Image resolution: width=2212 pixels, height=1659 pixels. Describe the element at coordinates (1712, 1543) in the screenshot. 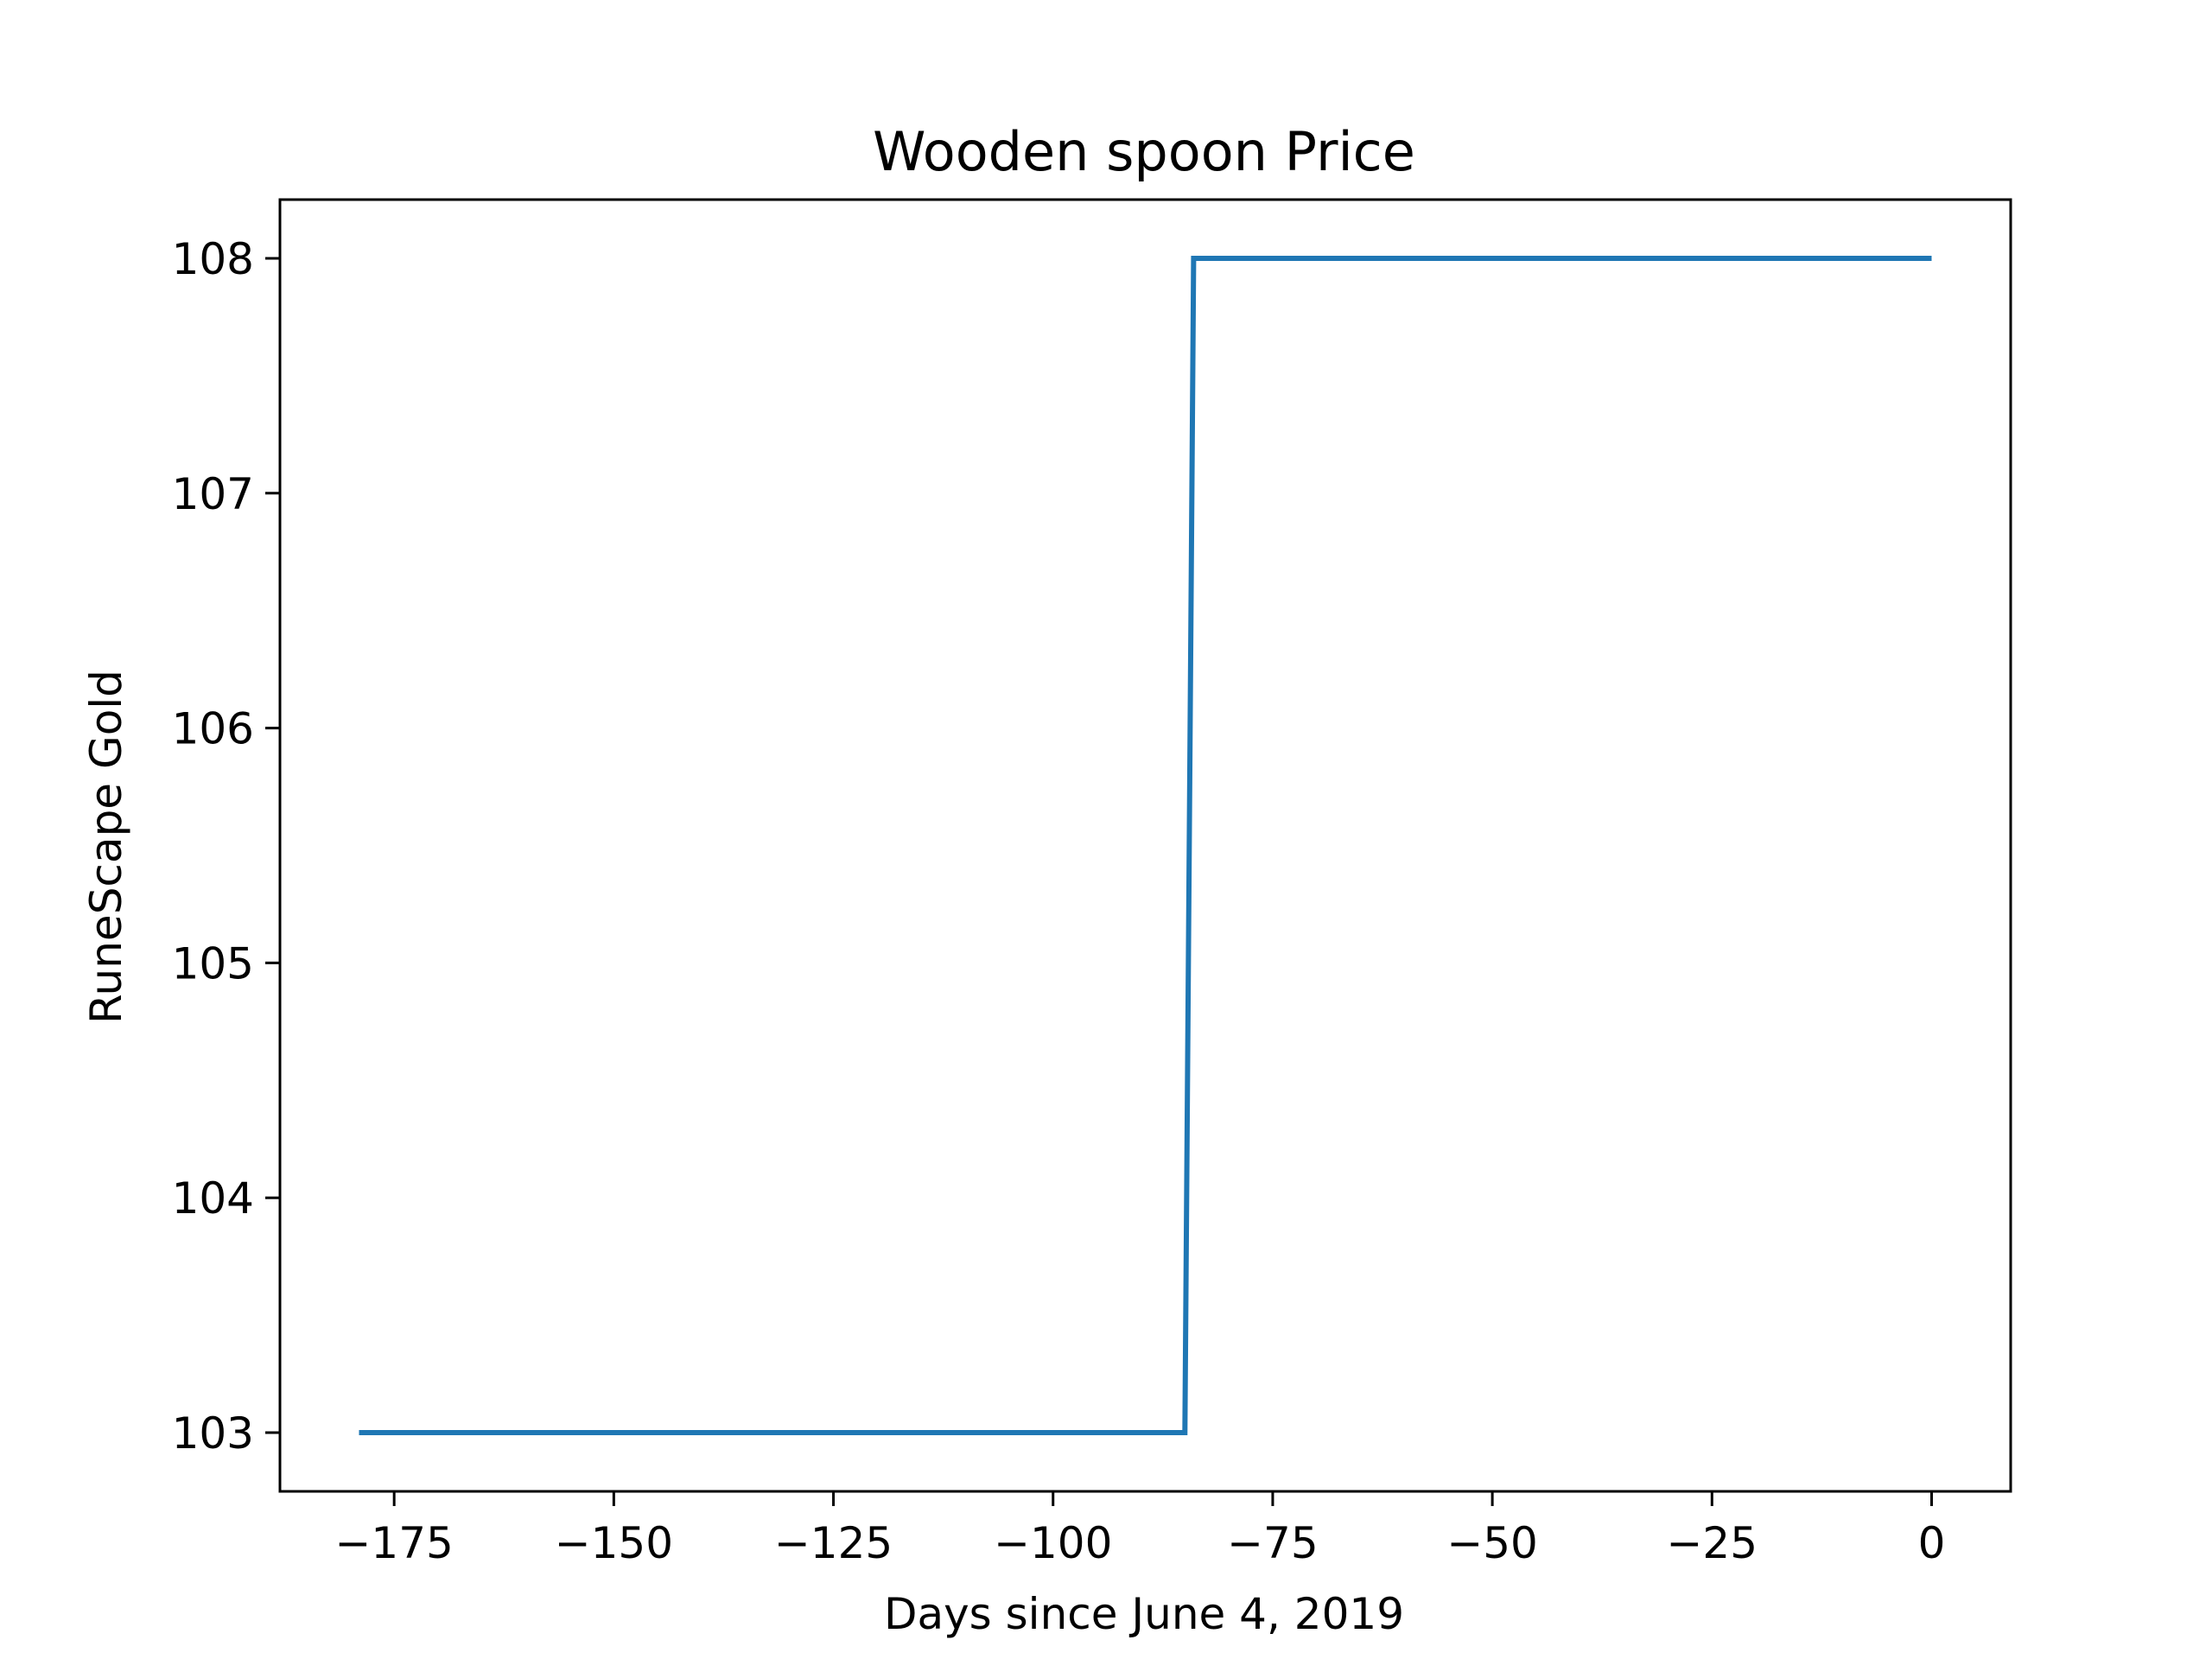

I see `x-tick-label: −25` at that location.